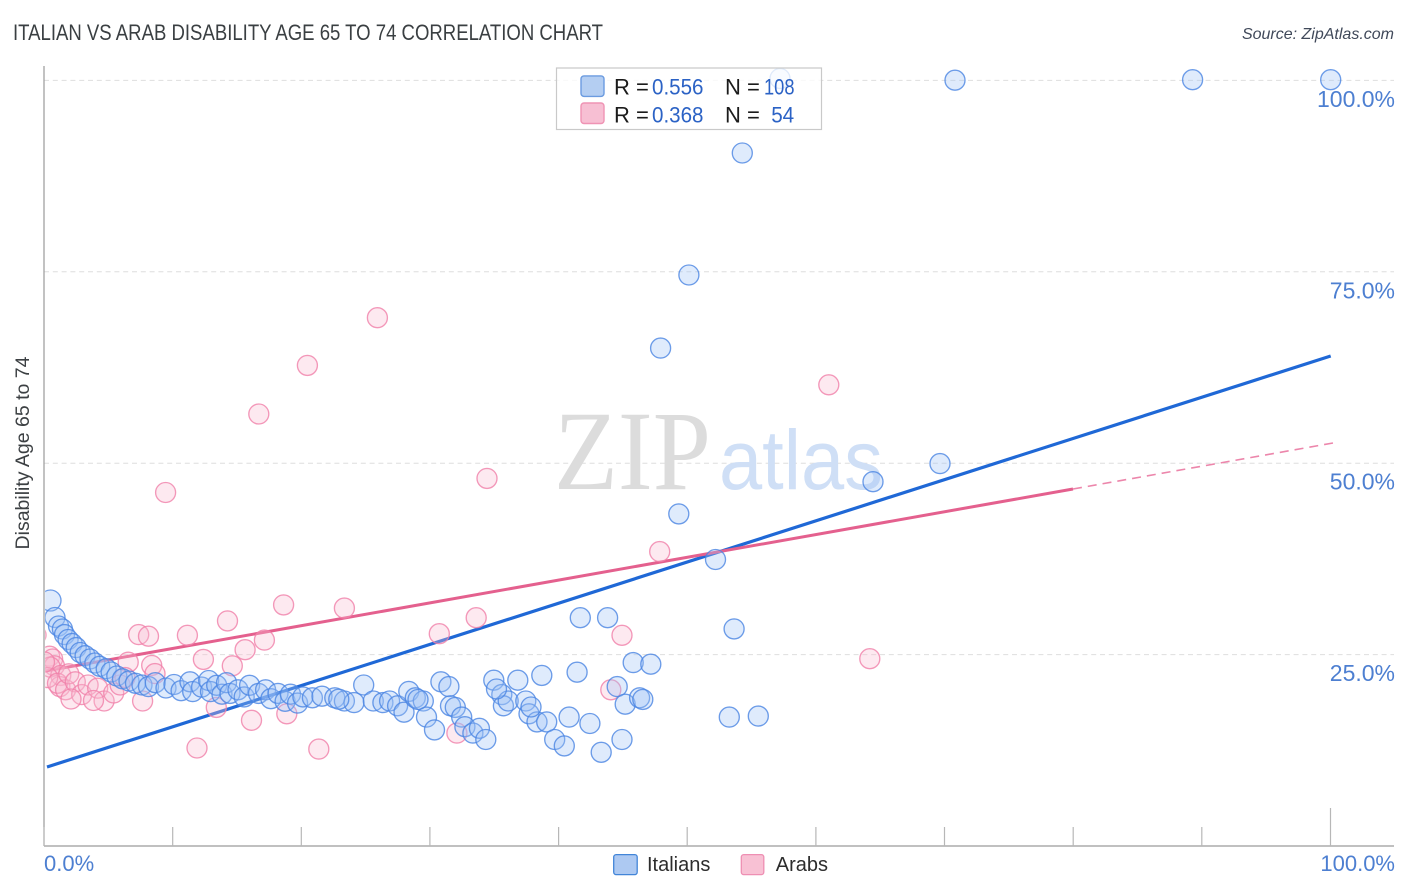 The width and height of the screenshot is (1406, 892). What do you see at coordinates (69, 863) in the screenshot?
I see `svg-text: 0.0%` at bounding box center [69, 863].